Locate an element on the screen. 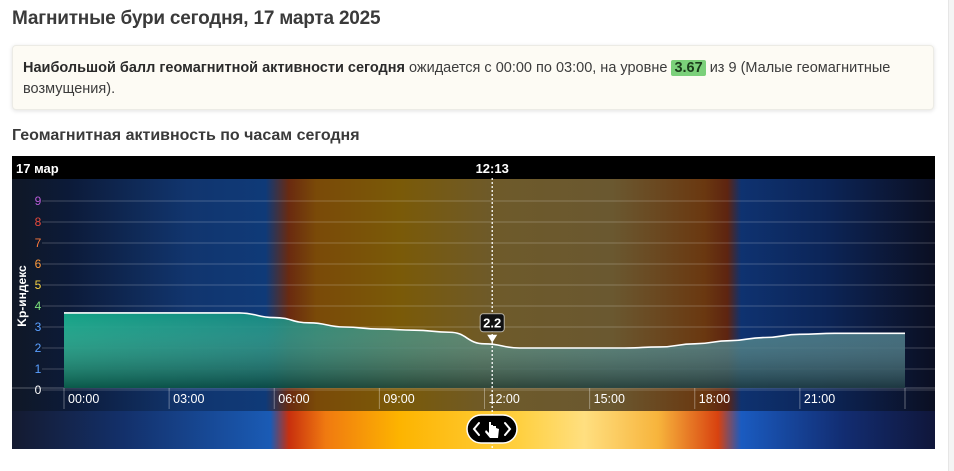 Image resolution: width=954 pixels, height=471 pixels. y-tick-label: 7 is located at coordinates (38, 243).